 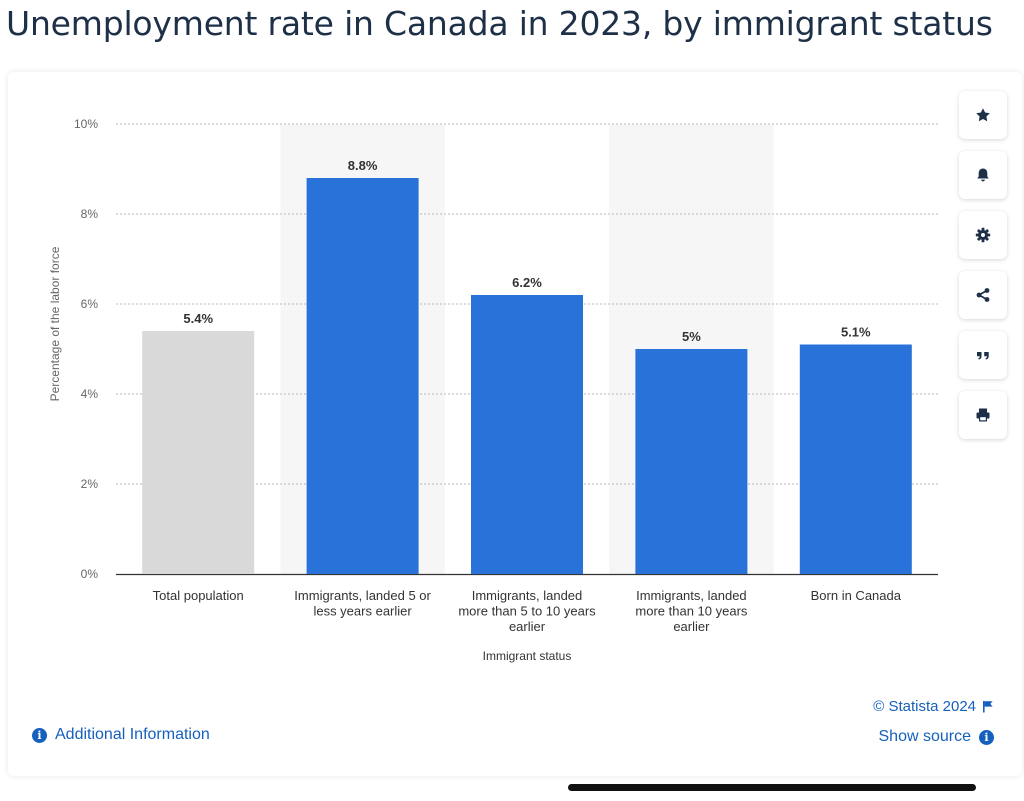 I want to click on star-icon, so click(x=983, y=115).